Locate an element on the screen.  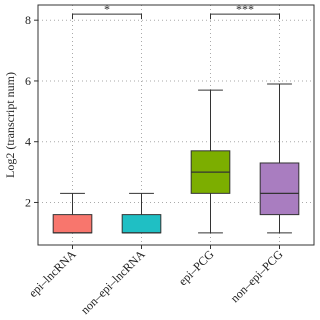
significance-label: * is located at coordinates (107, 9).